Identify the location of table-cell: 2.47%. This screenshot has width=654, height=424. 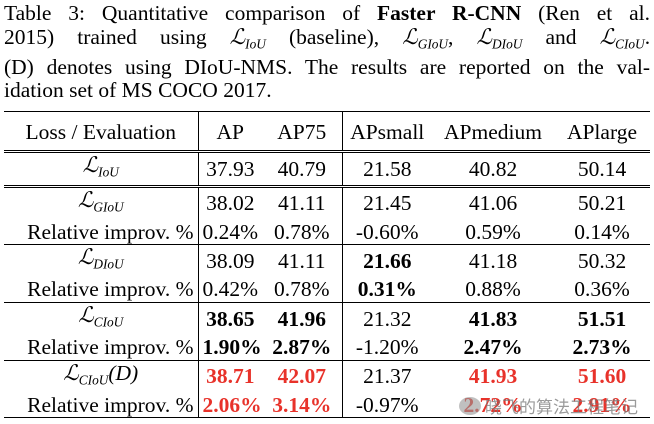
(493, 347).